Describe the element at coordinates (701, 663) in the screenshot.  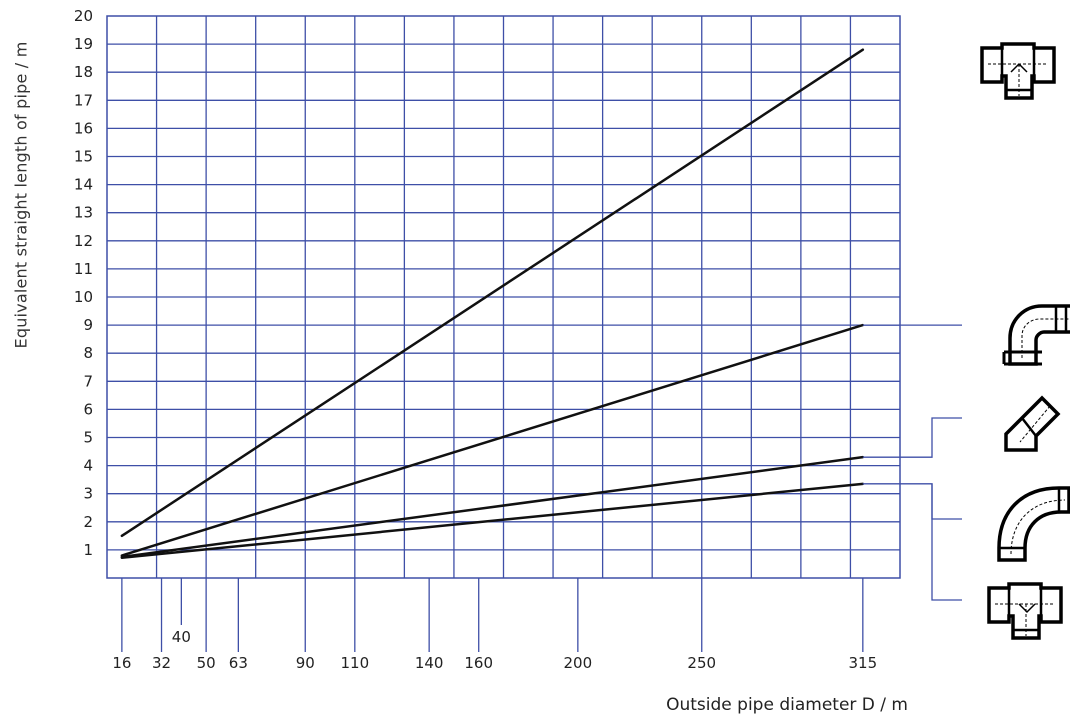
I see `x-tick-label: 250` at that location.